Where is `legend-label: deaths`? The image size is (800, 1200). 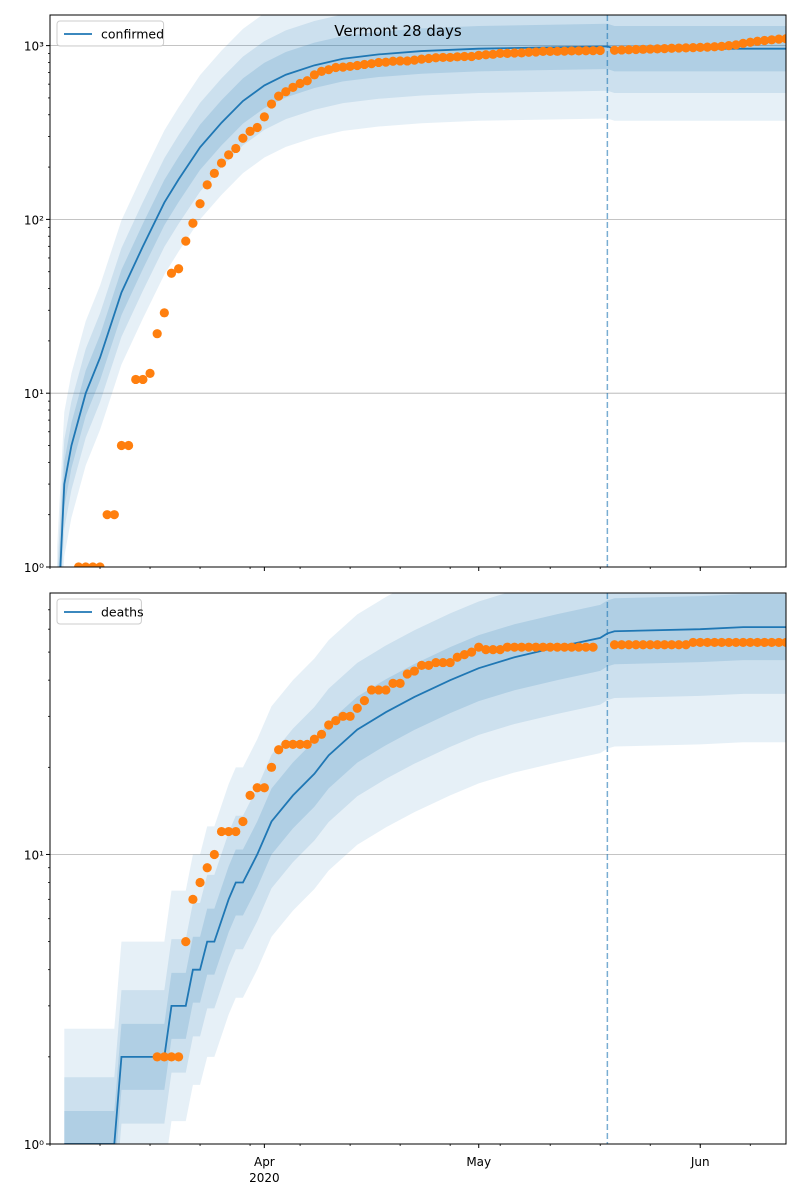 legend-label: deaths is located at coordinates (122, 612).